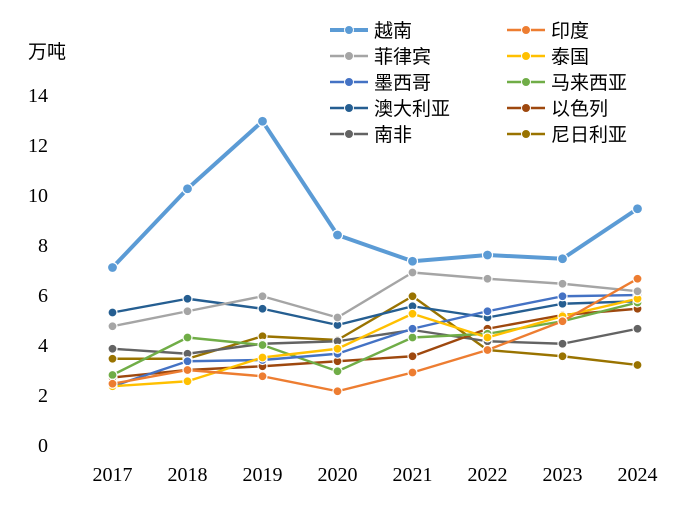 This screenshot has width=698, height=505. What do you see at coordinates (38, 96) in the screenshot?
I see `y-tick-label: 14` at bounding box center [38, 96].